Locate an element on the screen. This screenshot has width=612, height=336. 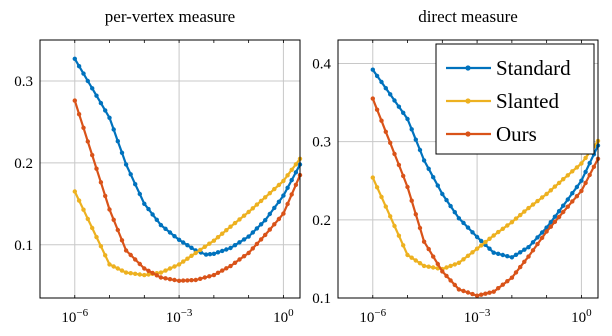
y-tick-label: 0.3 is located at coordinates (321, 143).